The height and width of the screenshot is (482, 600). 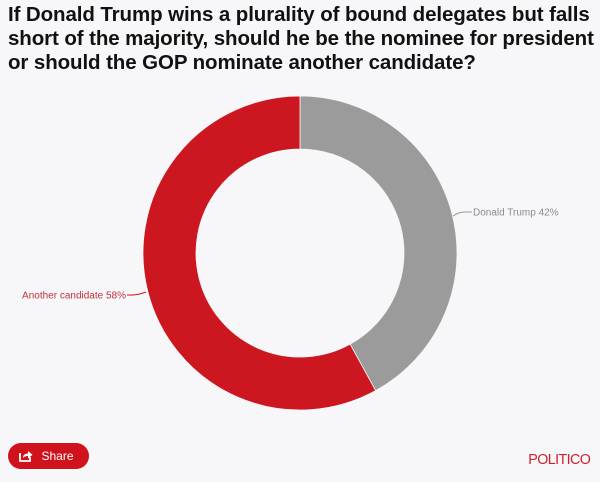 What do you see at coordinates (57, 456) in the screenshot?
I see `share-label: Share` at bounding box center [57, 456].